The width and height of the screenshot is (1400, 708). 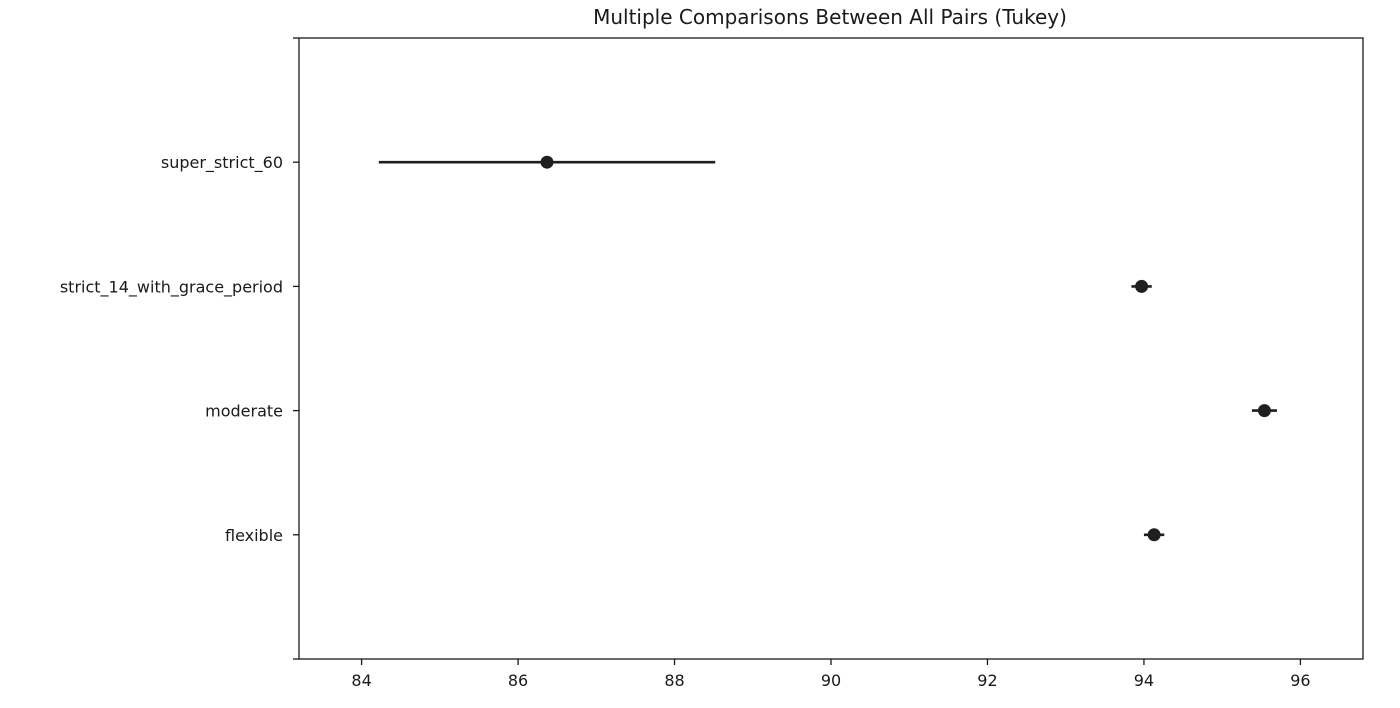 I want to click on y-tick-label: moderate, so click(x=244, y=411).